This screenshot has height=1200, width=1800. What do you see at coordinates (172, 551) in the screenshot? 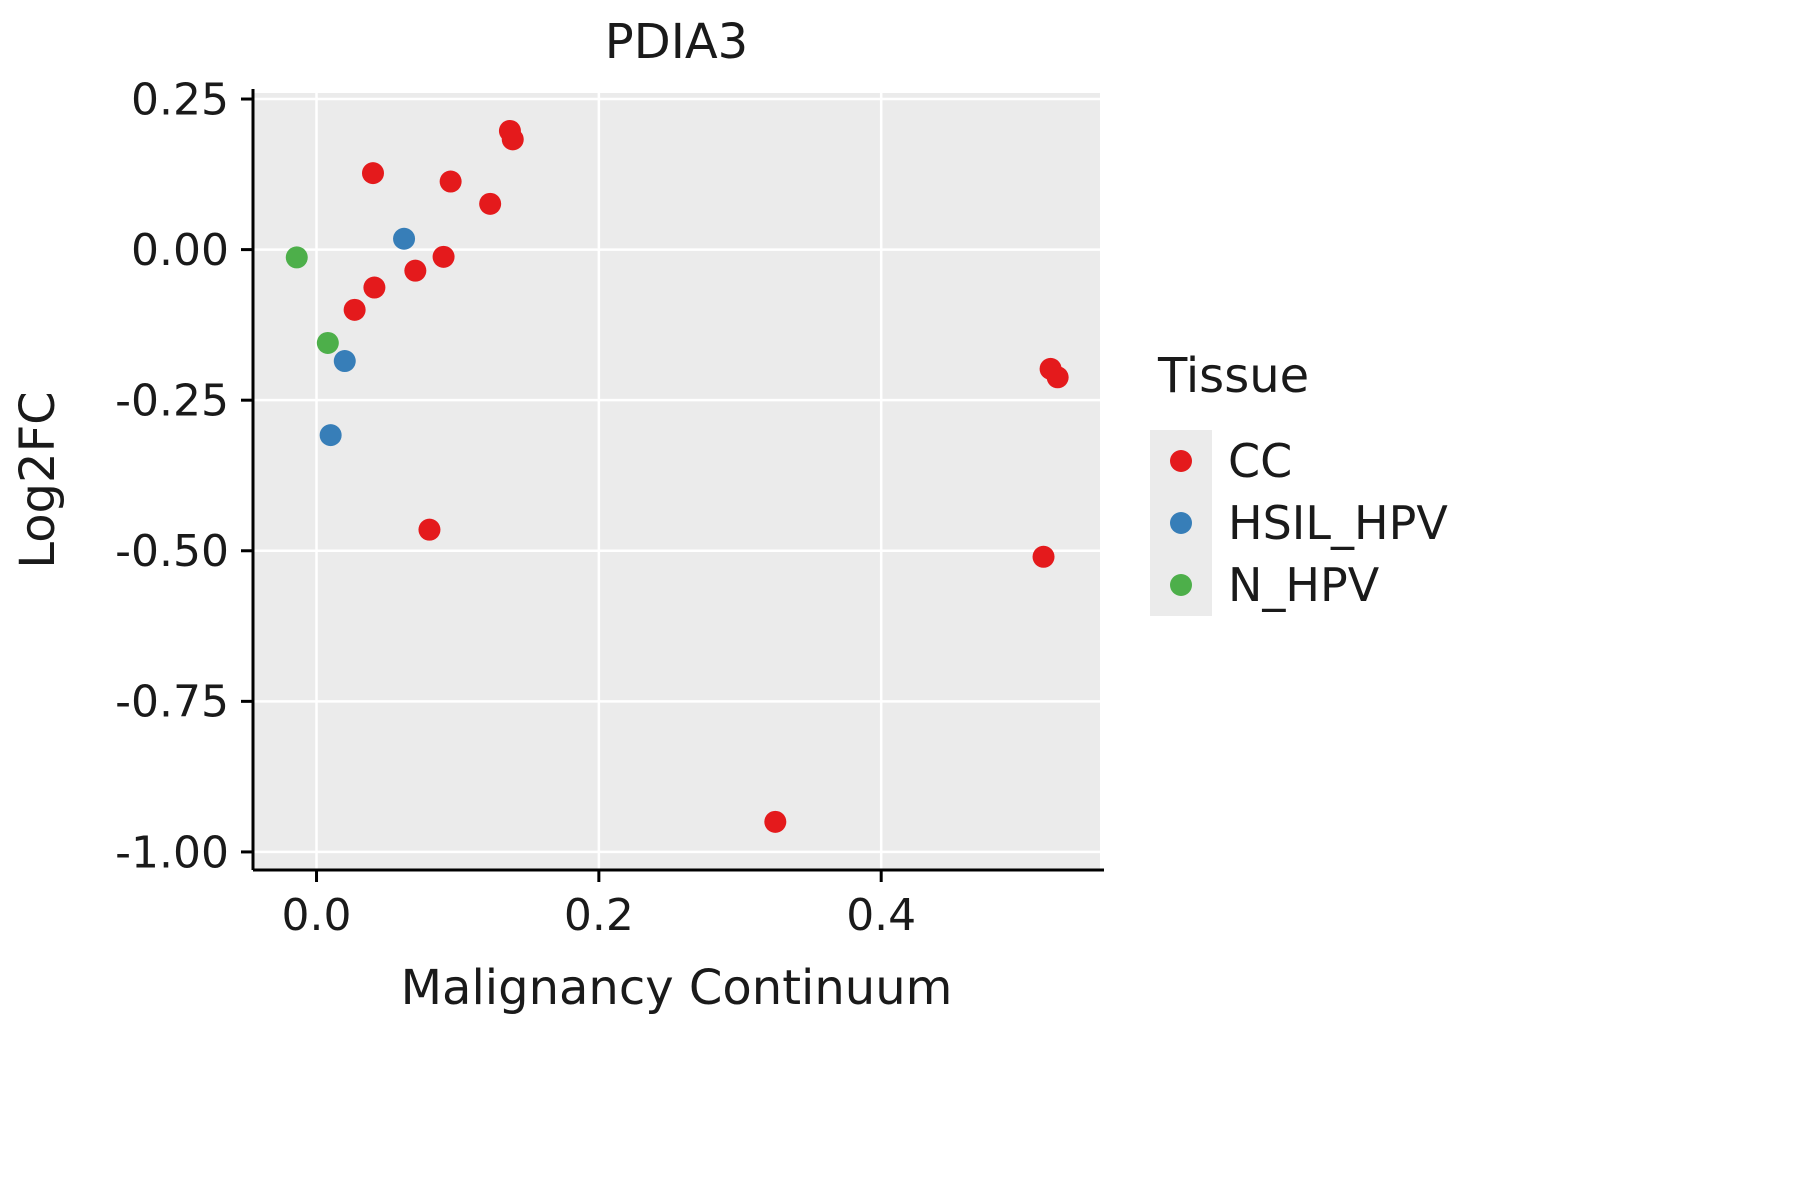
I see `y-tick-label: -0.50` at bounding box center [172, 551].